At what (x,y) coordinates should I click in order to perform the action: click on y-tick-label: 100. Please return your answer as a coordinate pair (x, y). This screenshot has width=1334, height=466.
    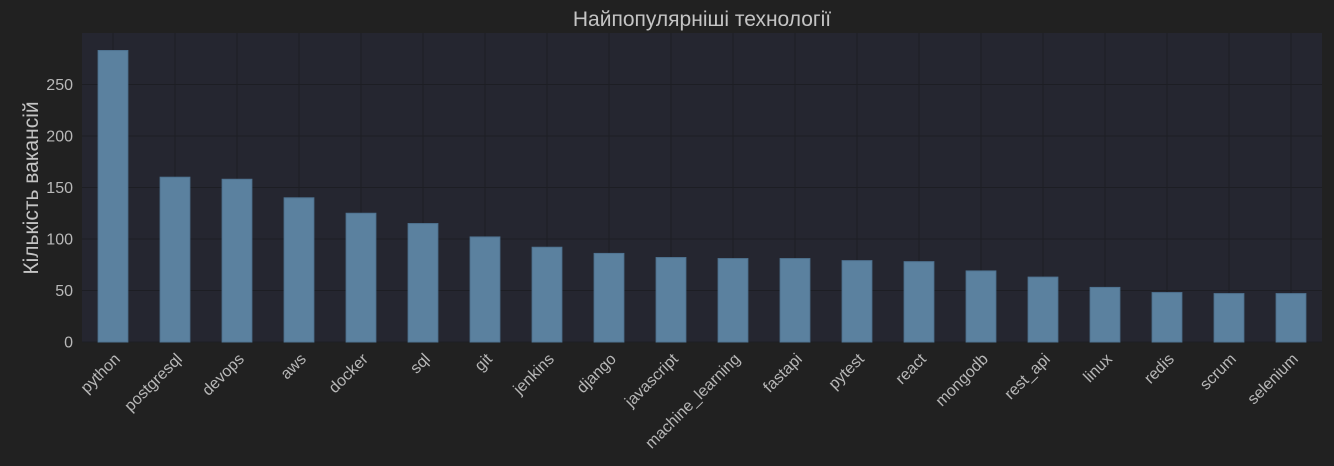
    Looking at the image, I should click on (59, 240).